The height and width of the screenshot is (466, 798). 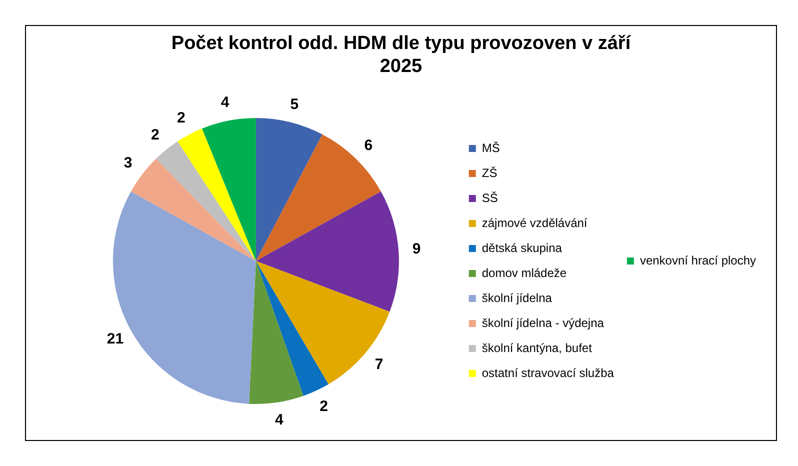 What do you see at coordinates (491, 147) in the screenshot?
I see `legend-label: MŠ` at bounding box center [491, 147].